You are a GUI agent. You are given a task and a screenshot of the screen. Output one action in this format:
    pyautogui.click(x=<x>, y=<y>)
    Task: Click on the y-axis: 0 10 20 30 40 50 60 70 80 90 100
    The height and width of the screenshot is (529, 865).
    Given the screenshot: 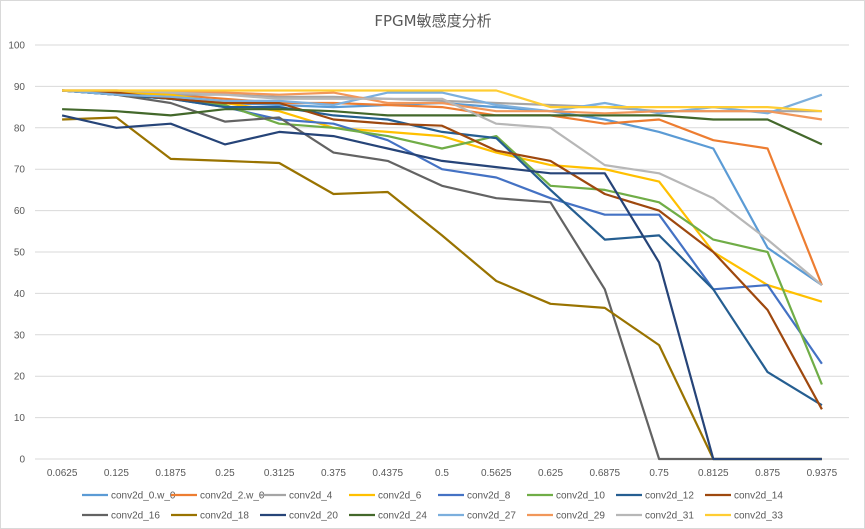 What is the action you would take?
    pyautogui.click(x=16, y=253)
    